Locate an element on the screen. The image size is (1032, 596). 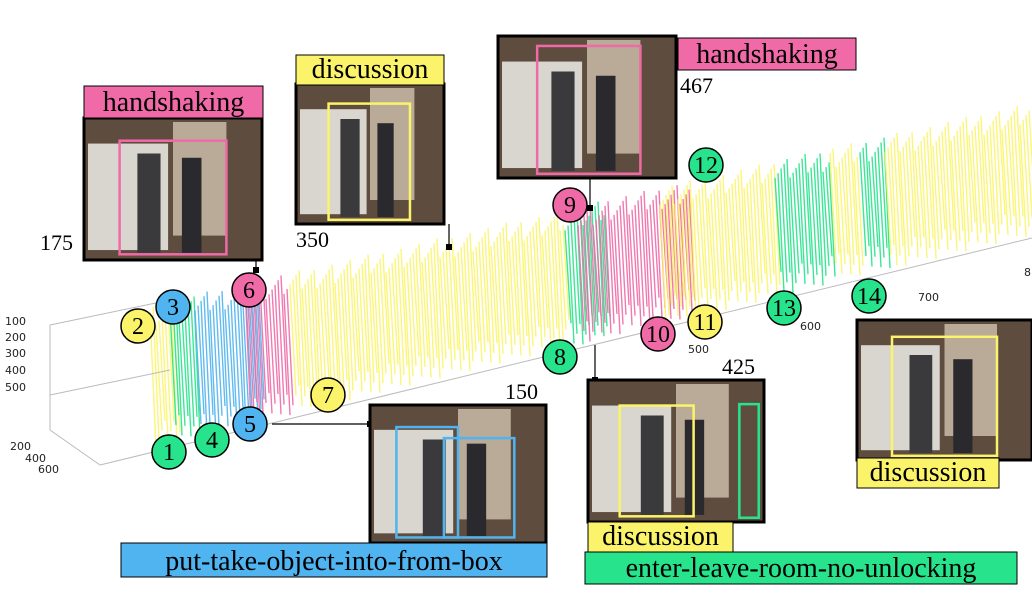
axis-tick-label: 600 is located at coordinates (810, 326).